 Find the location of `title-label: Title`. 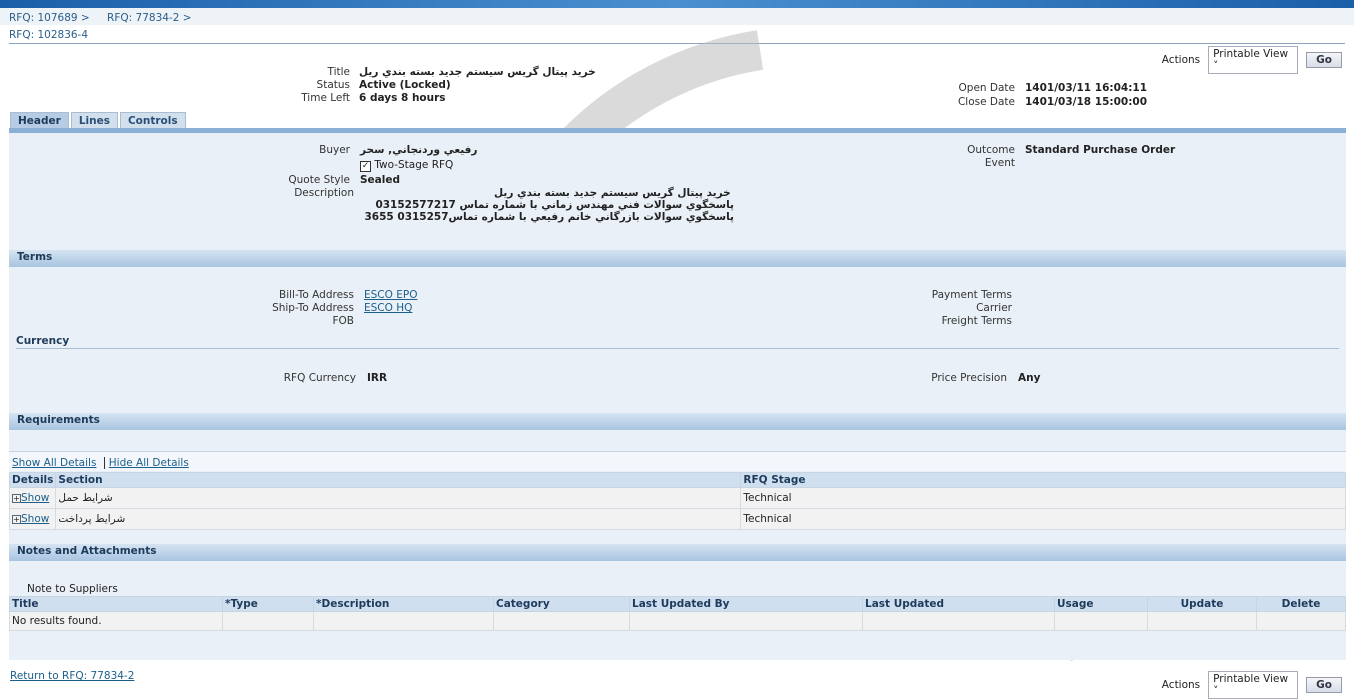

title-label: Title is located at coordinates (338, 72).